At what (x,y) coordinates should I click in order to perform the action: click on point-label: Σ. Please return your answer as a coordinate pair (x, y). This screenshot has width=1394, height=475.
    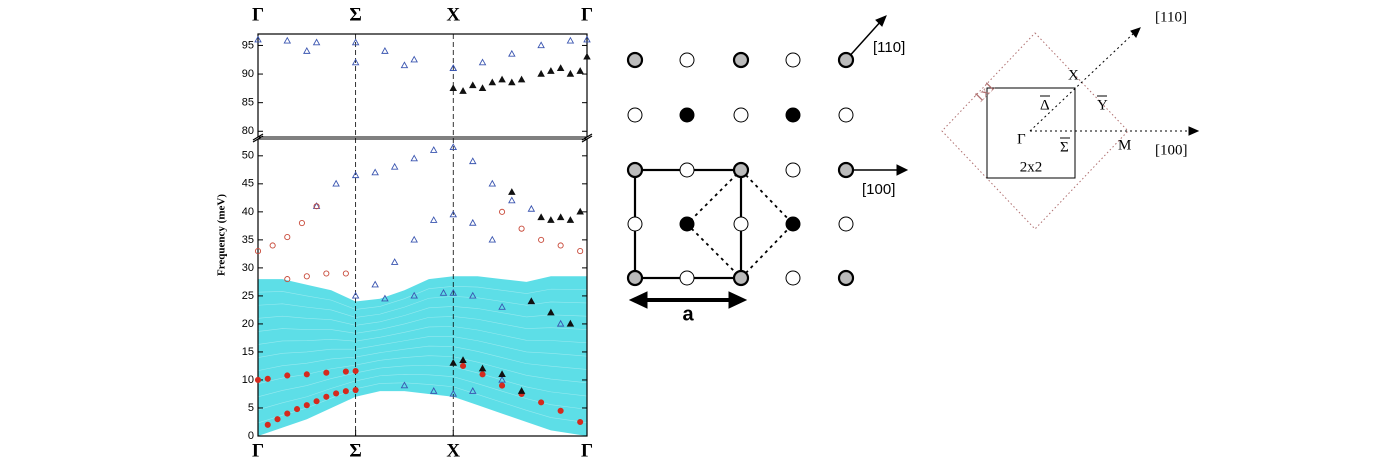
    Looking at the image, I should click on (1064, 147).